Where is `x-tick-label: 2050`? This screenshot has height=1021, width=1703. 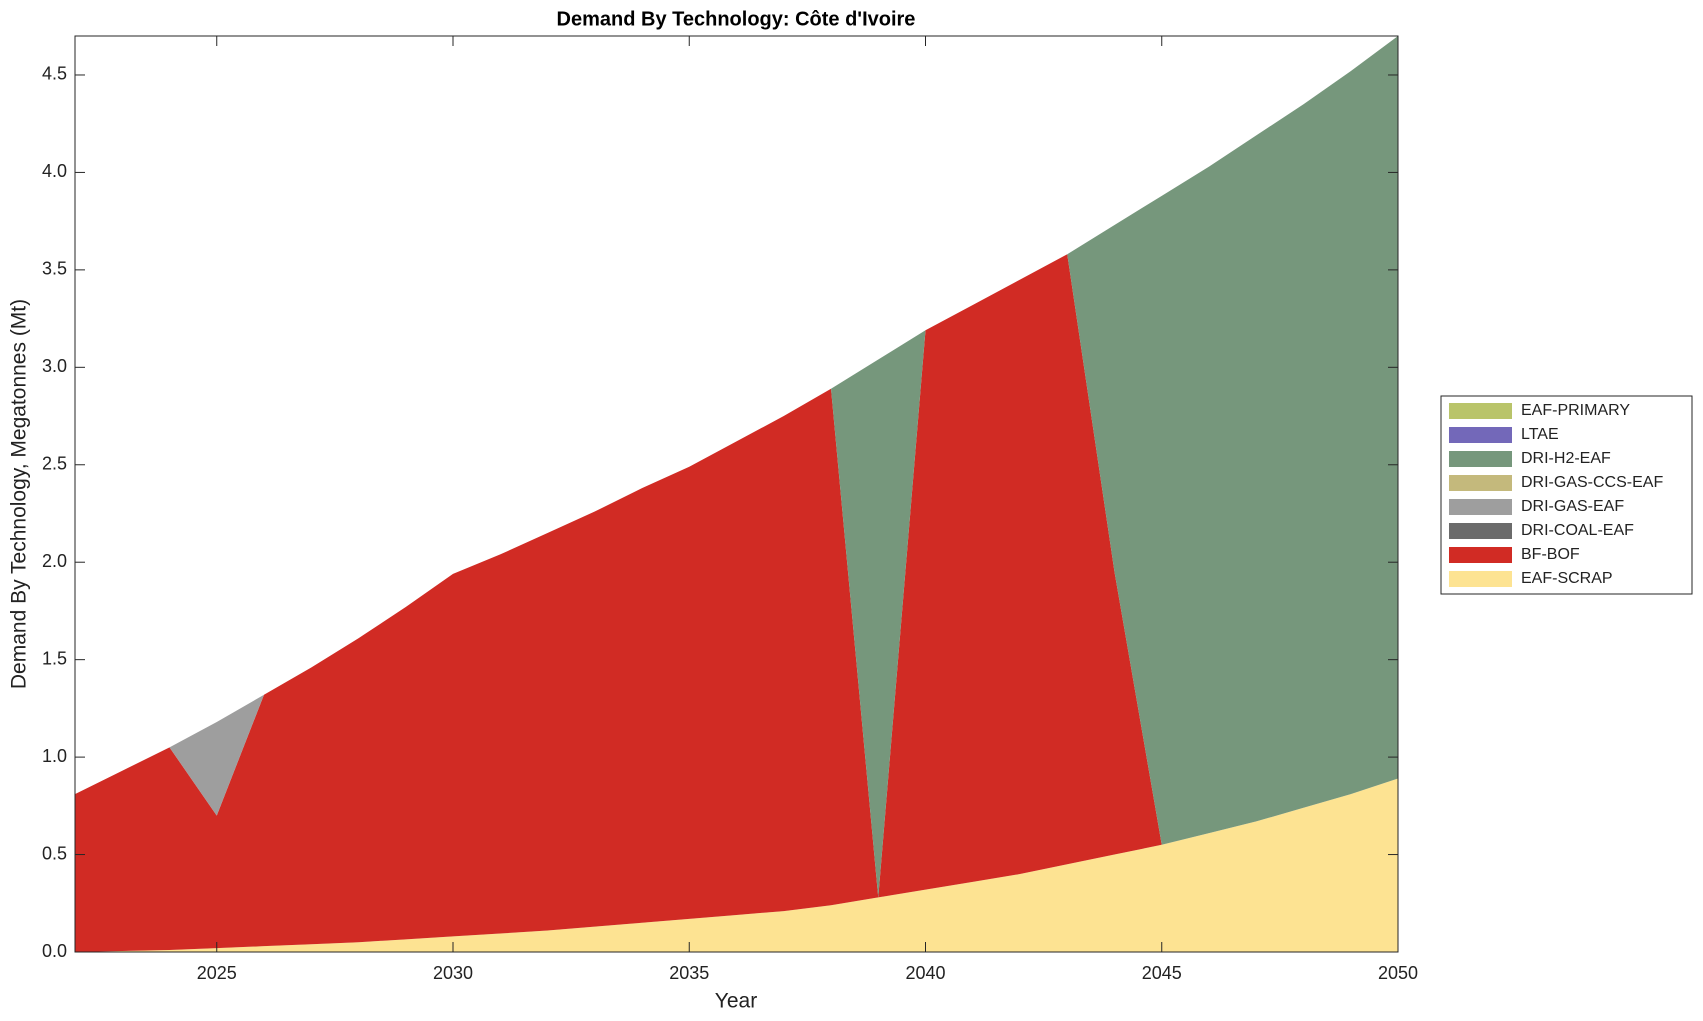 x-tick-label: 2050 is located at coordinates (1398, 973).